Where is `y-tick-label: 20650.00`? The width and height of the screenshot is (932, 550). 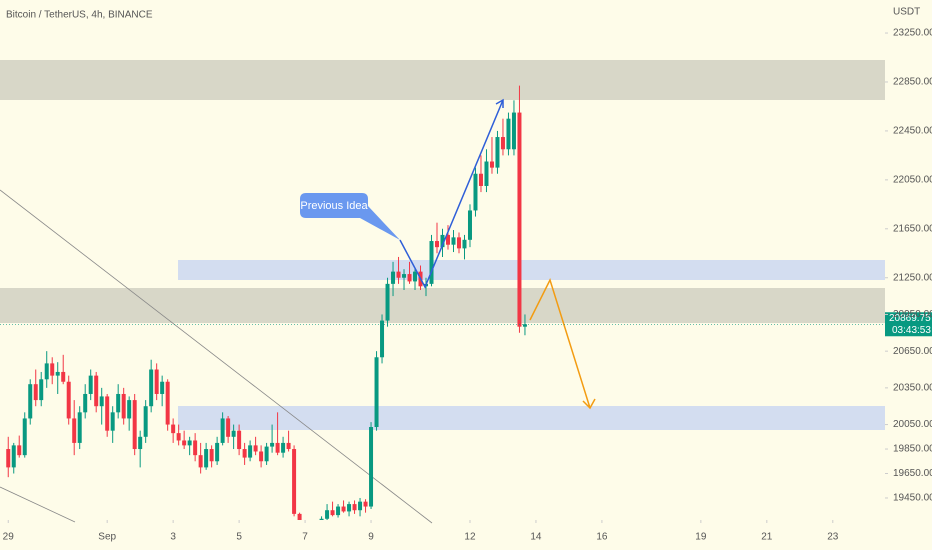
y-tick-label: 20650.00 is located at coordinates (912, 351).